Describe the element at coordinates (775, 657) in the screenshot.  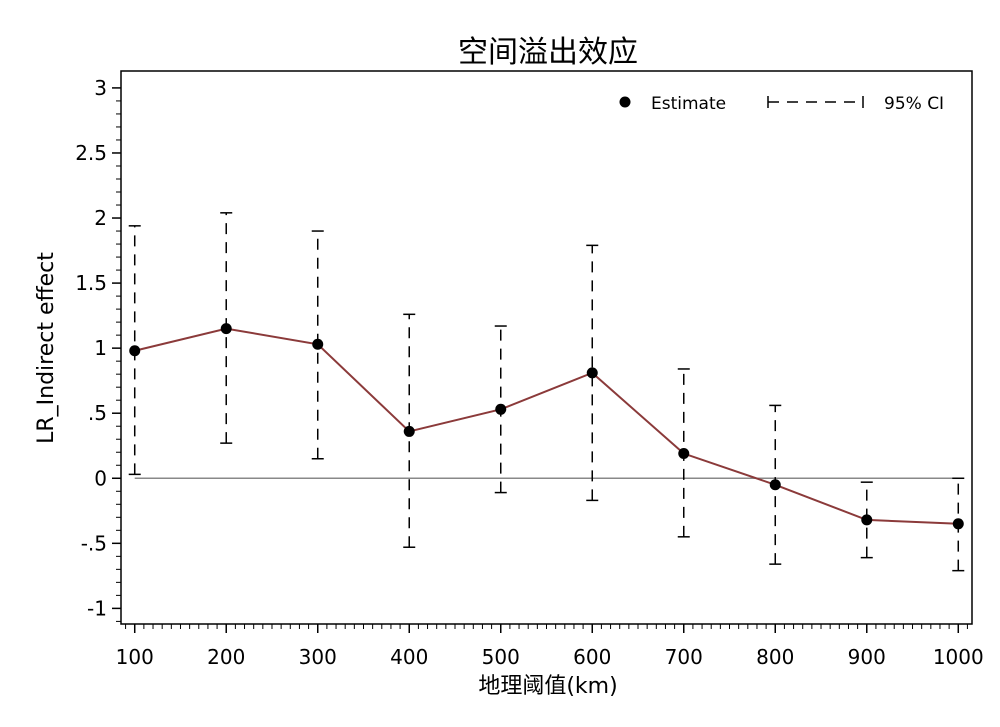
I see `x-tick-label: 800` at that location.